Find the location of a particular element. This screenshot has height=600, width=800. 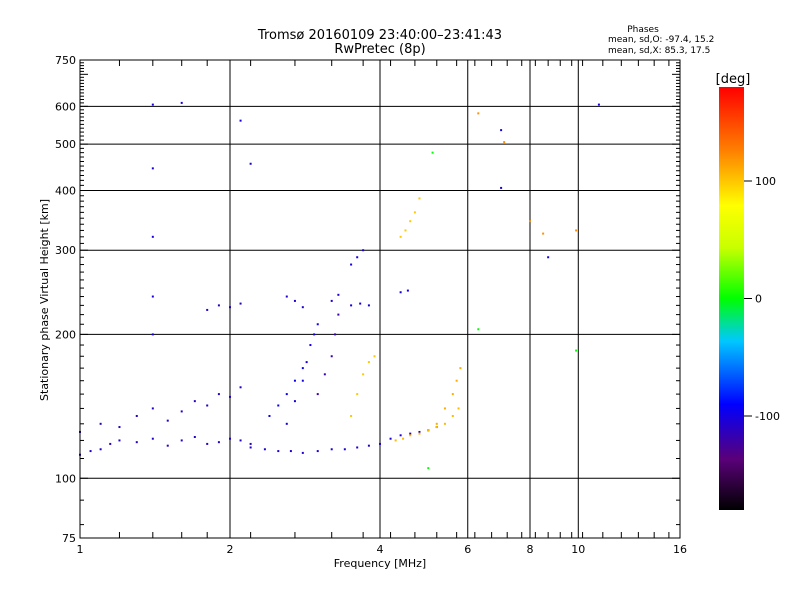

x-tick-label-4: 8 is located at coordinates (530, 549).